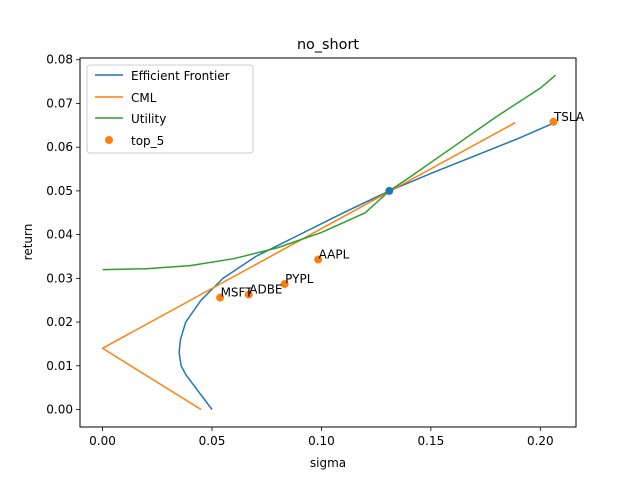 The image size is (640, 480). What do you see at coordinates (59, 60) in the screenshot?
I see `y-tick-label: 0.08` at bounding box center [59, 60].